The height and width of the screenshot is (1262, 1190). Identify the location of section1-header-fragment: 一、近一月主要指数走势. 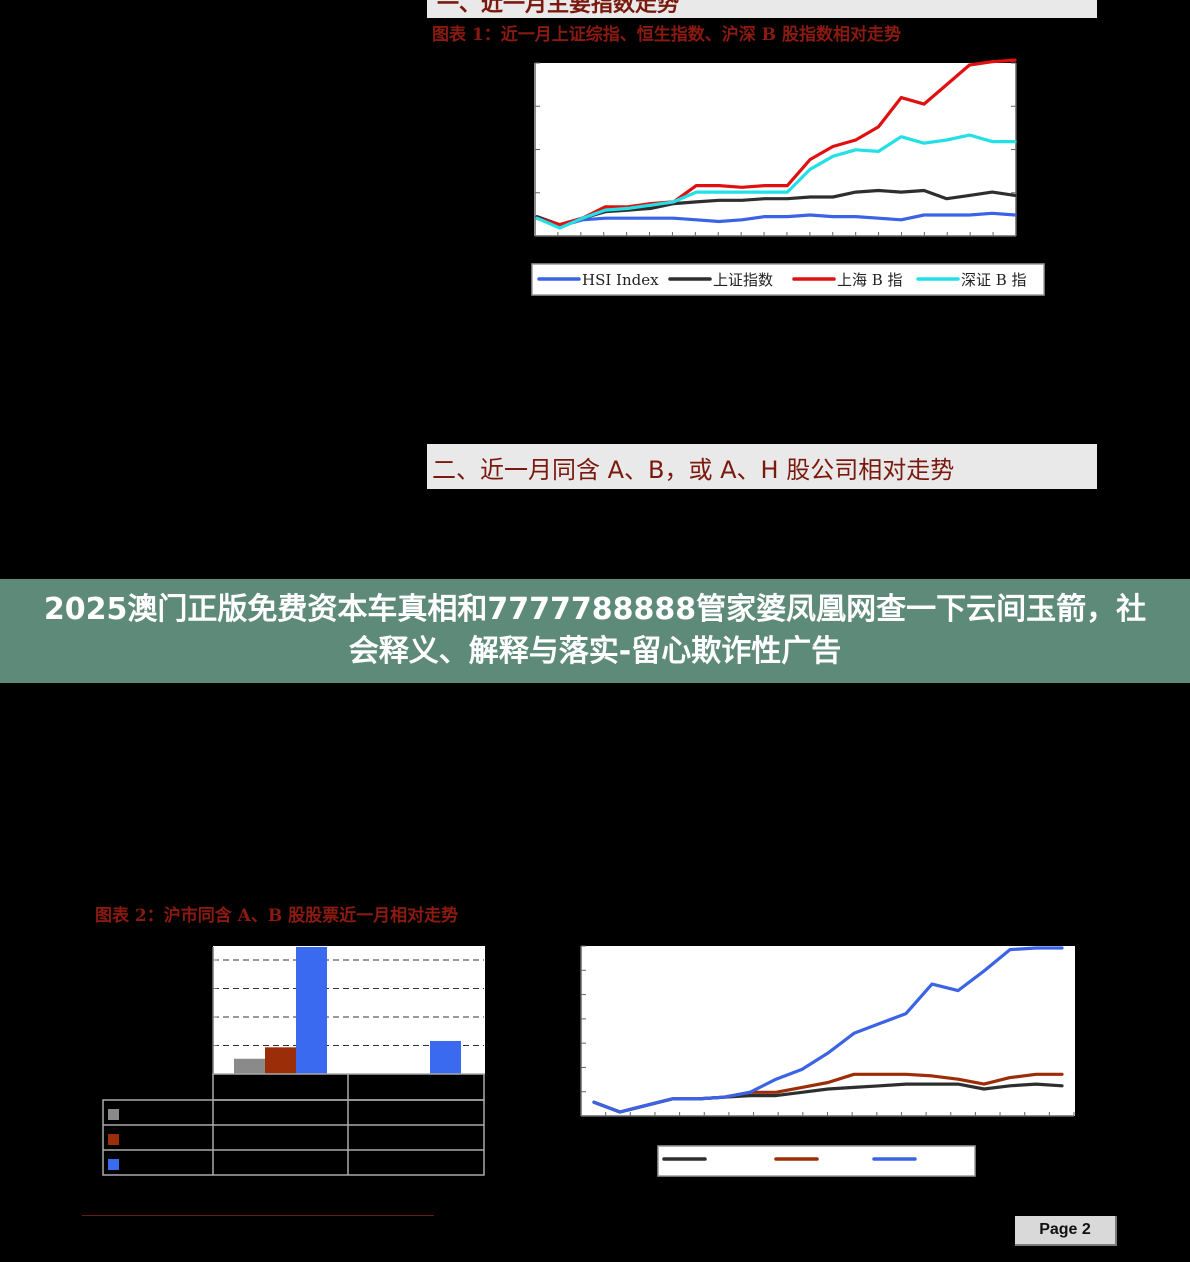
(762, 9).